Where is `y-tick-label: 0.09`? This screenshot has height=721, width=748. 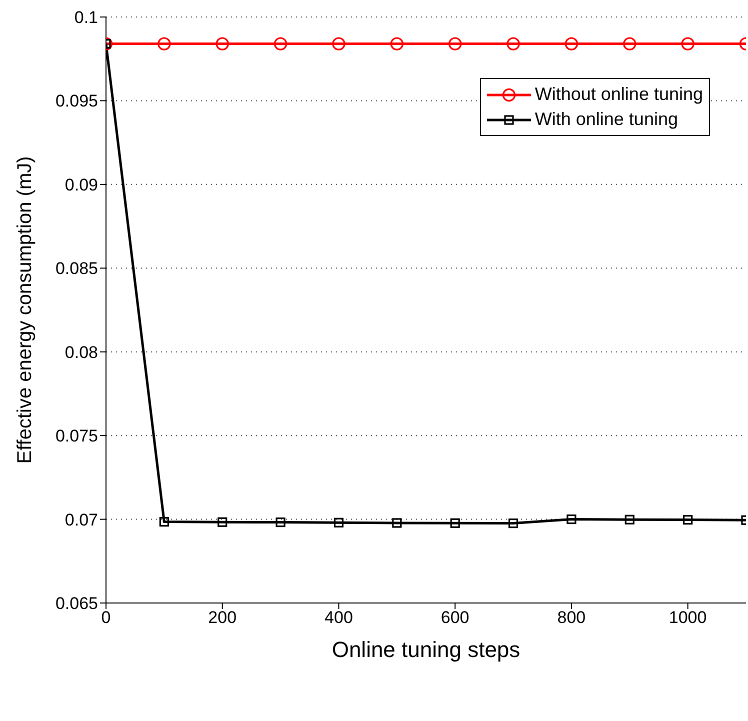 y-tick-label: 0.09 is located at coordinates (81, 184).